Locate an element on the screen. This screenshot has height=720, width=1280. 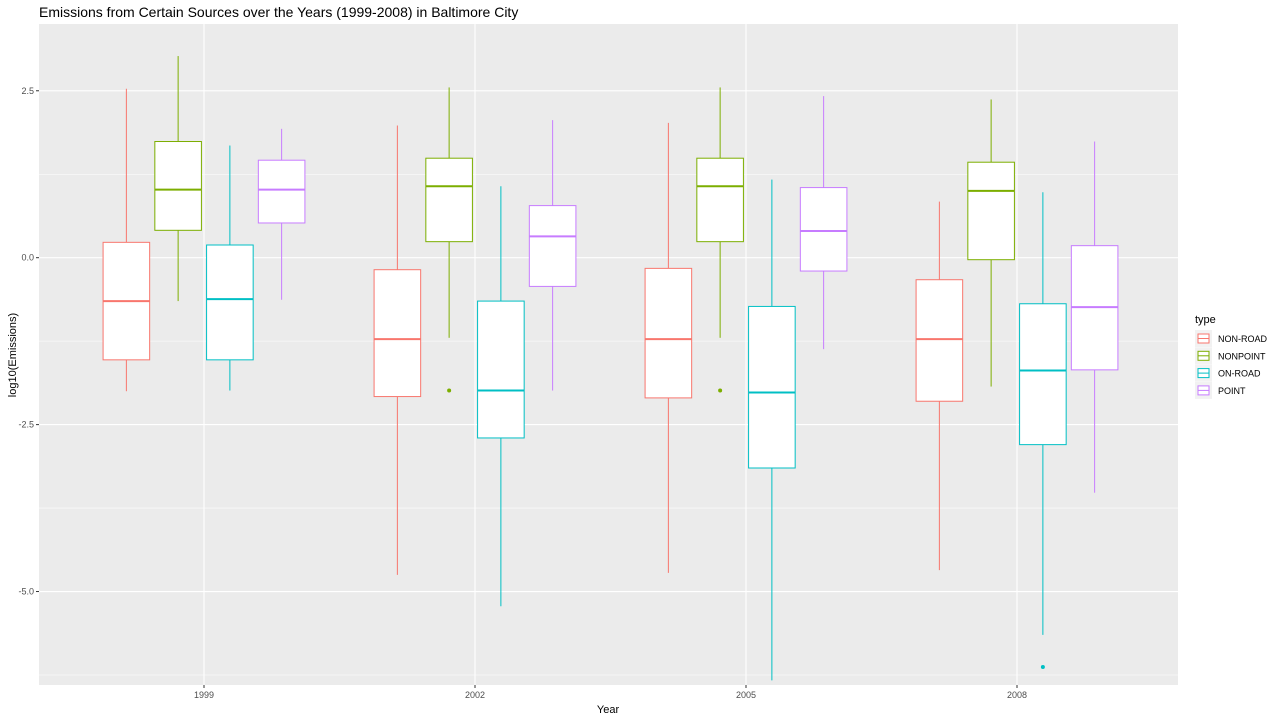
y-tick-label: -5.0 is located at coordinates (26, 592).